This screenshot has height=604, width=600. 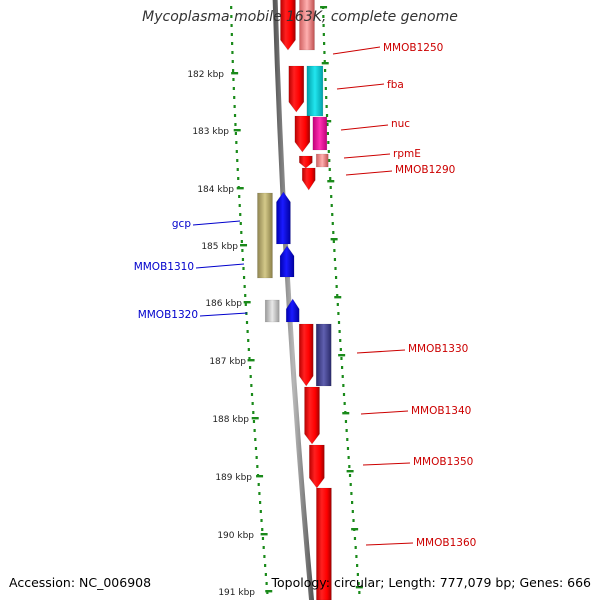 I want to click on tick-label: 183 kbp, so click(x=210, y=132).